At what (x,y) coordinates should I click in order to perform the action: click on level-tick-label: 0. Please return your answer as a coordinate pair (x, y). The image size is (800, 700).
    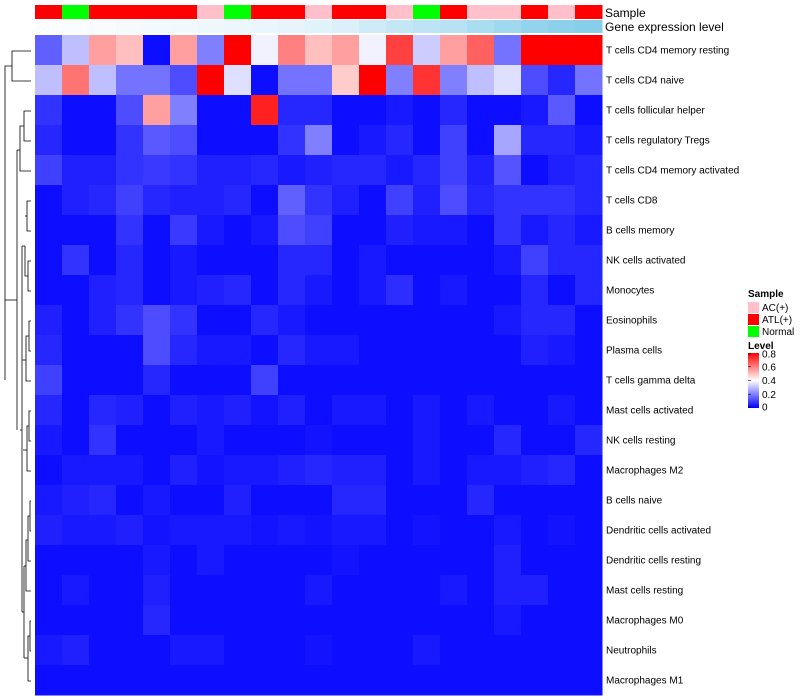
    Looking at the image, I should click on (765, 408).